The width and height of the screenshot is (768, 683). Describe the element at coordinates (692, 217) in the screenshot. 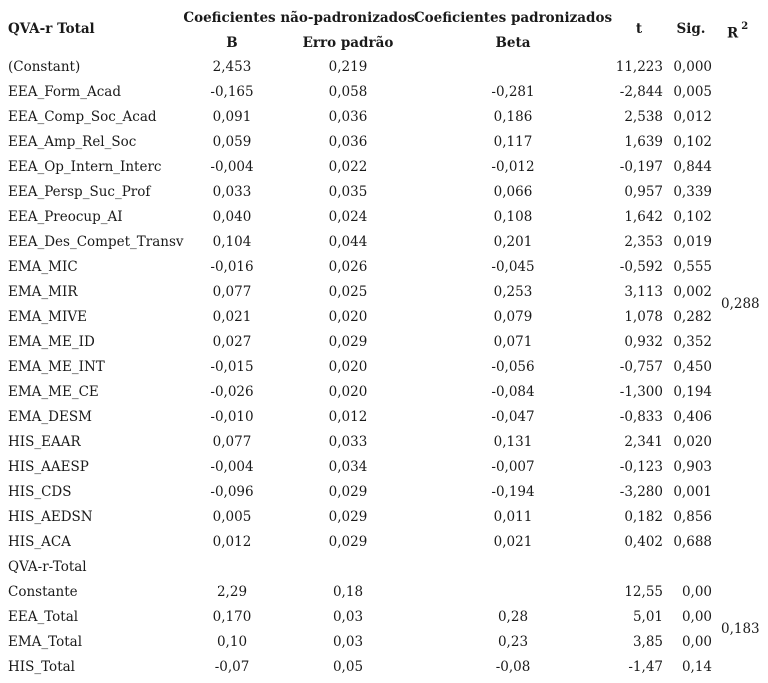

I see `cell-sig: 0,102` at that location.